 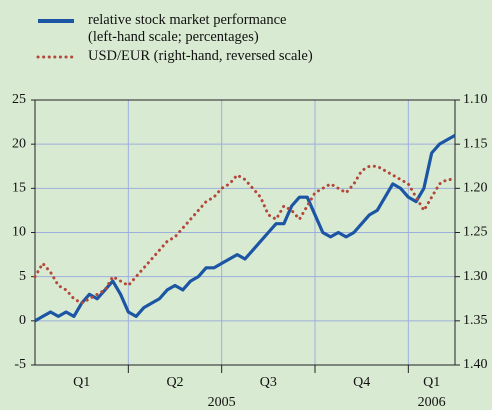 What do you see at coordinates (475, 276) in the screenshot?
I see `y2-tick-label: 1.30` at bounding box center [475, 276].